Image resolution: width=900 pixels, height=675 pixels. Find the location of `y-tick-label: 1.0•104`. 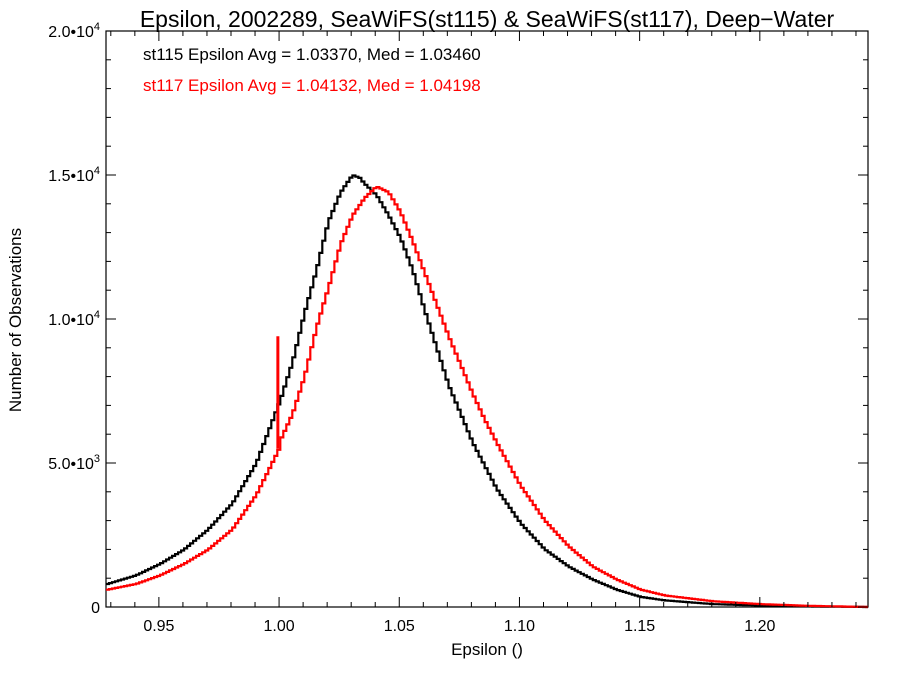

y-tick-label: 1.0•104 is located at coordinates (74, 319).